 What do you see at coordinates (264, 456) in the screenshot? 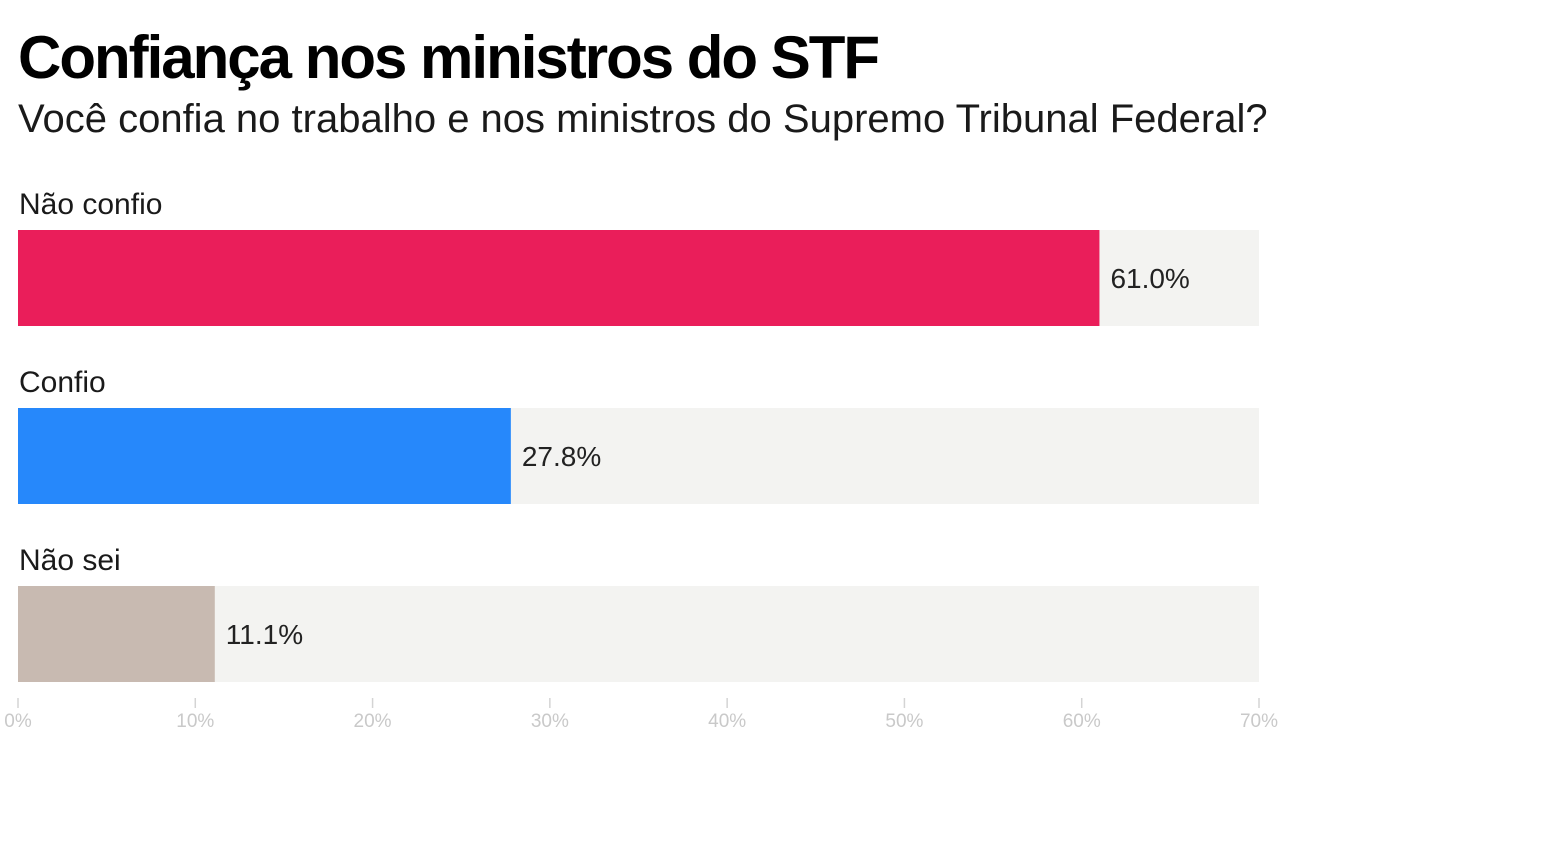
I see `bar-confio` at bounding box center [264, 456].